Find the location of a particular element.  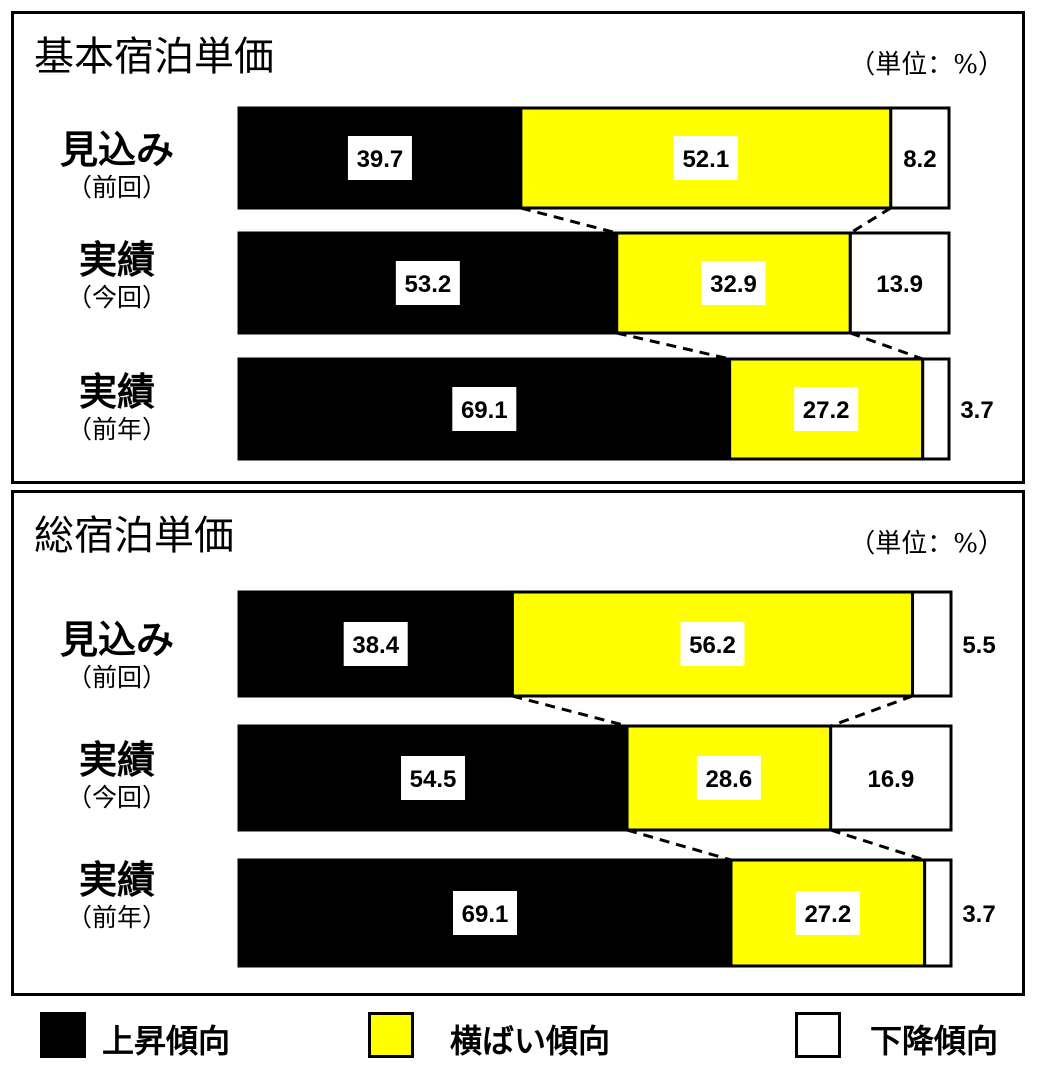

legend: 上昇傾向 横ばい傾向 下降傾向 is located at coordinates (519, 1038).